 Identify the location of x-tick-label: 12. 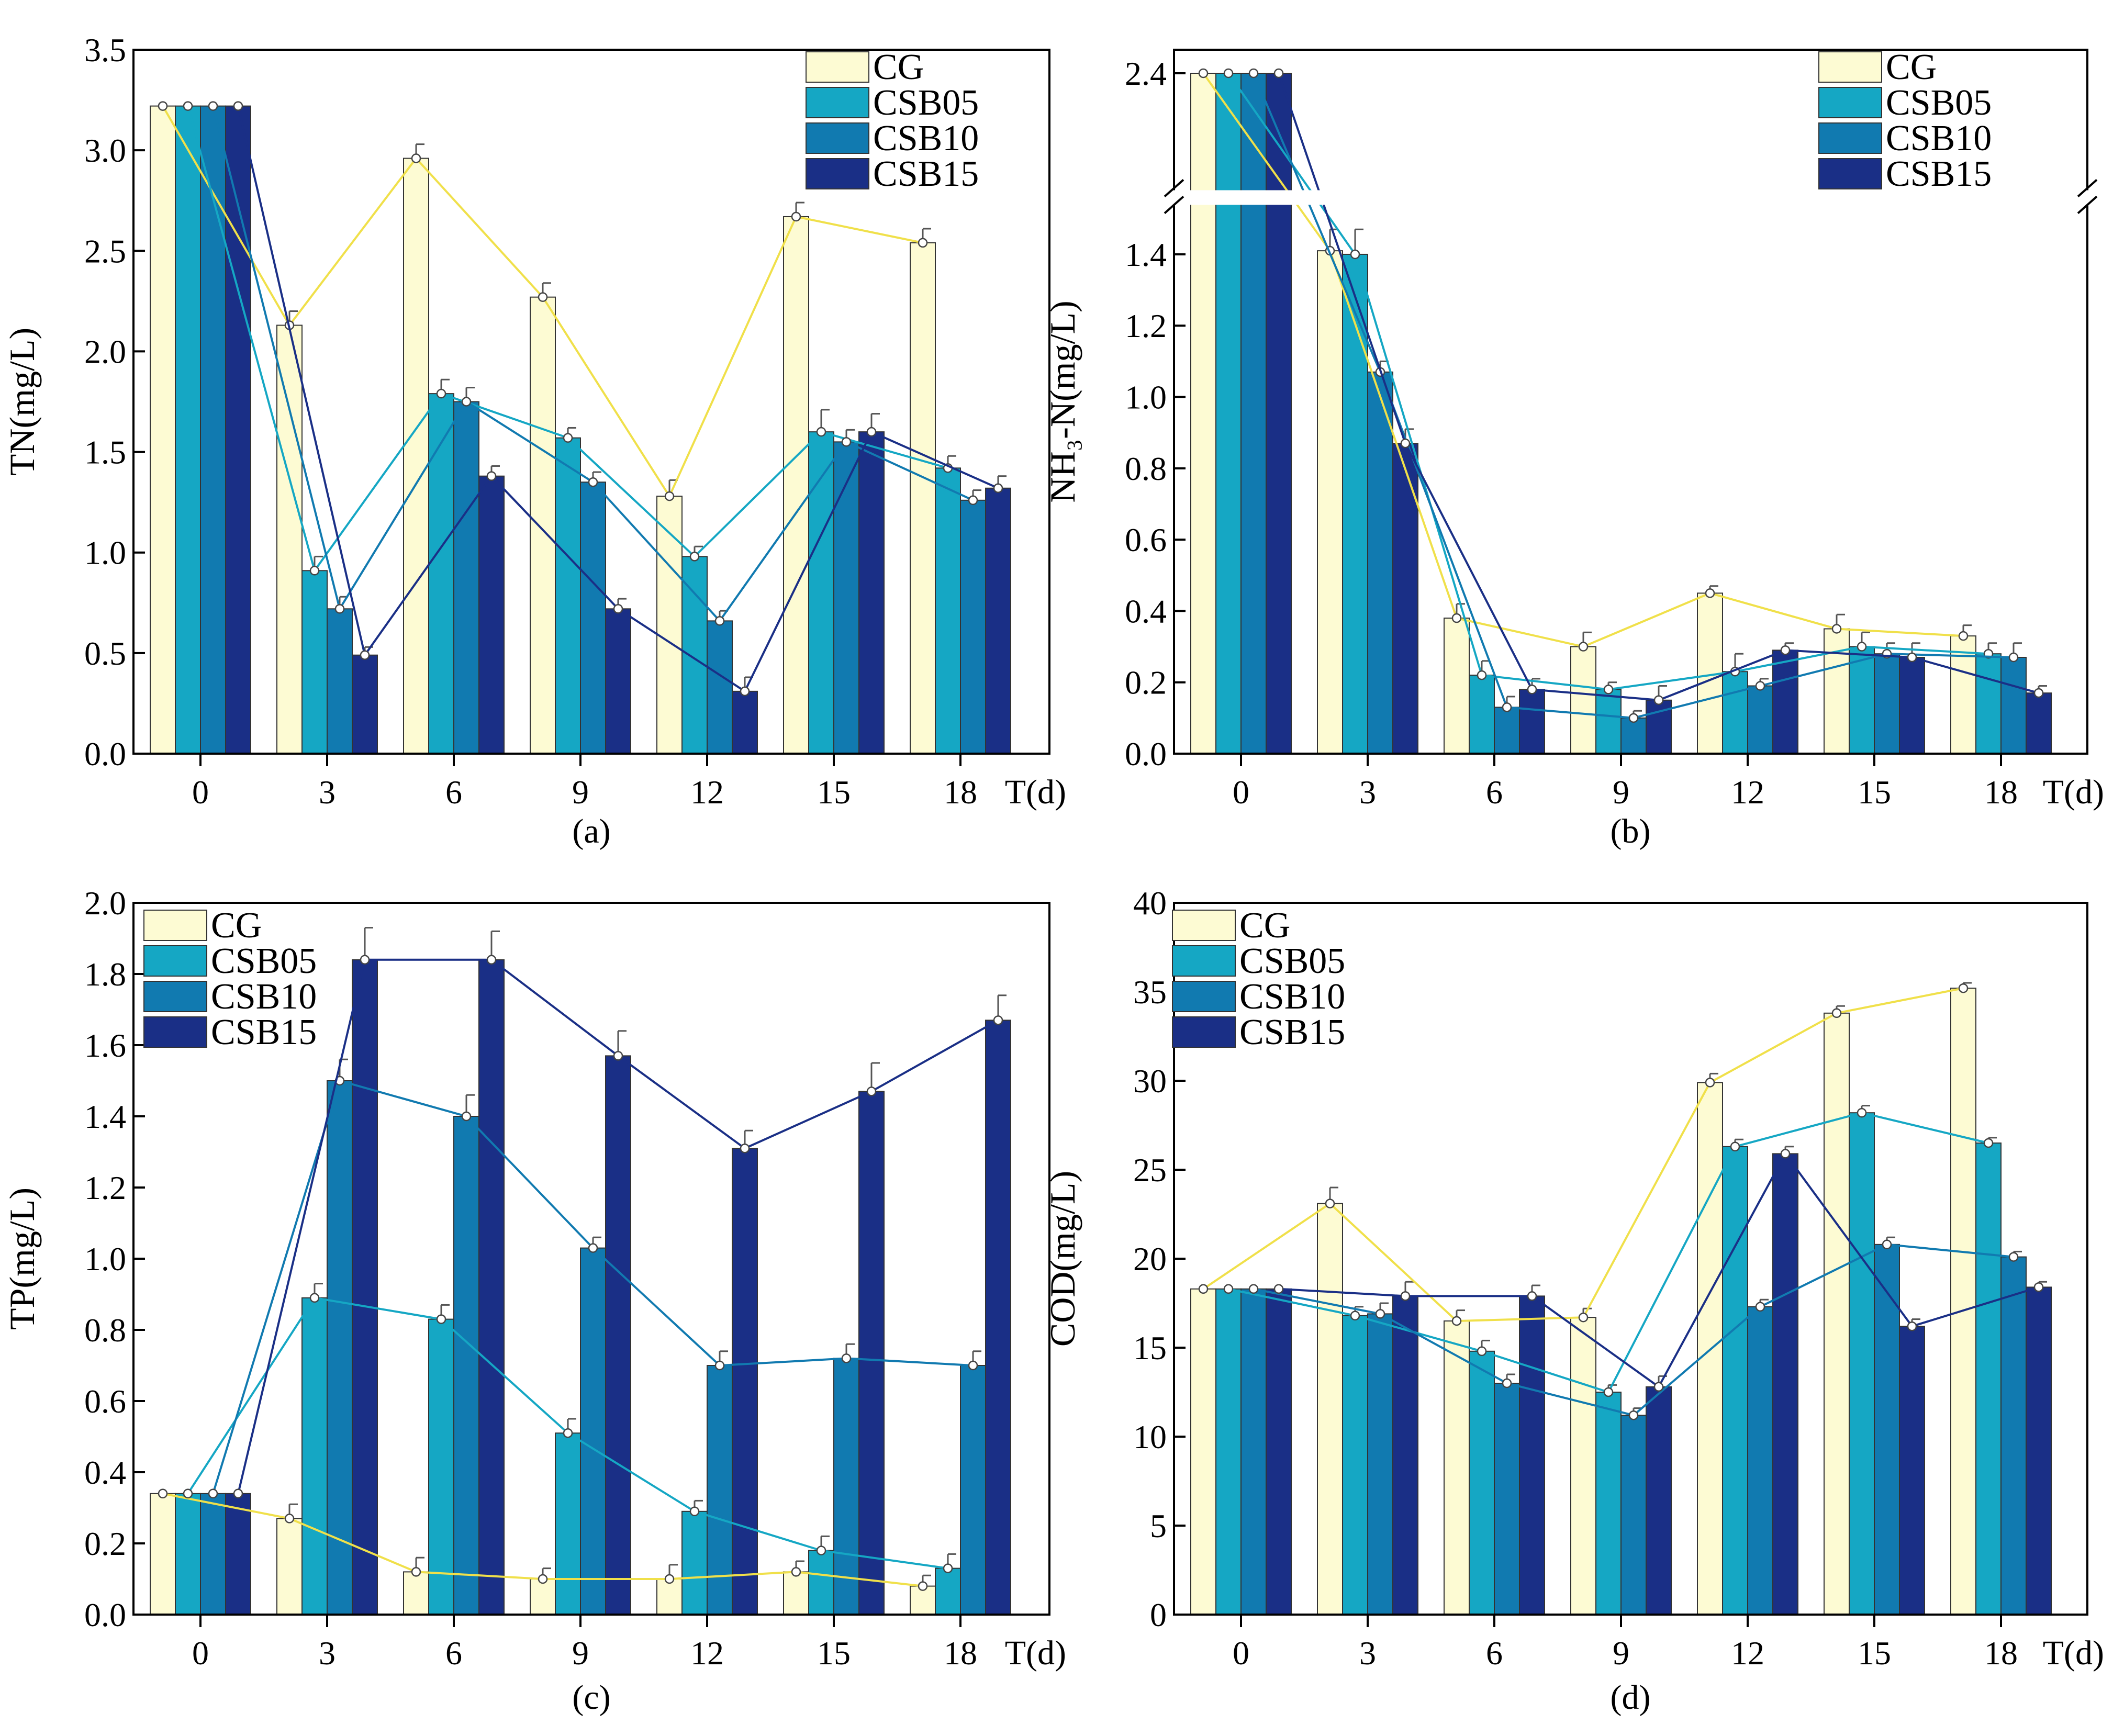
(707, 792).